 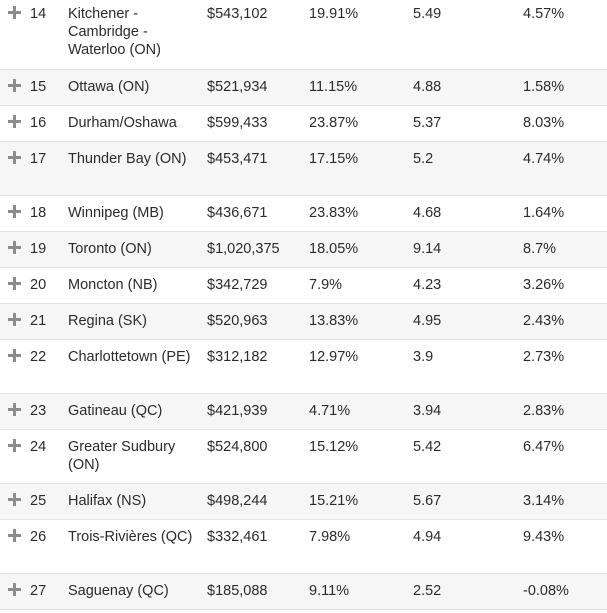 What do you see at coordinates (544, 285) in the screenshot?
I see `income-change-cell: 3.26%` at bounding box center [544, 285].